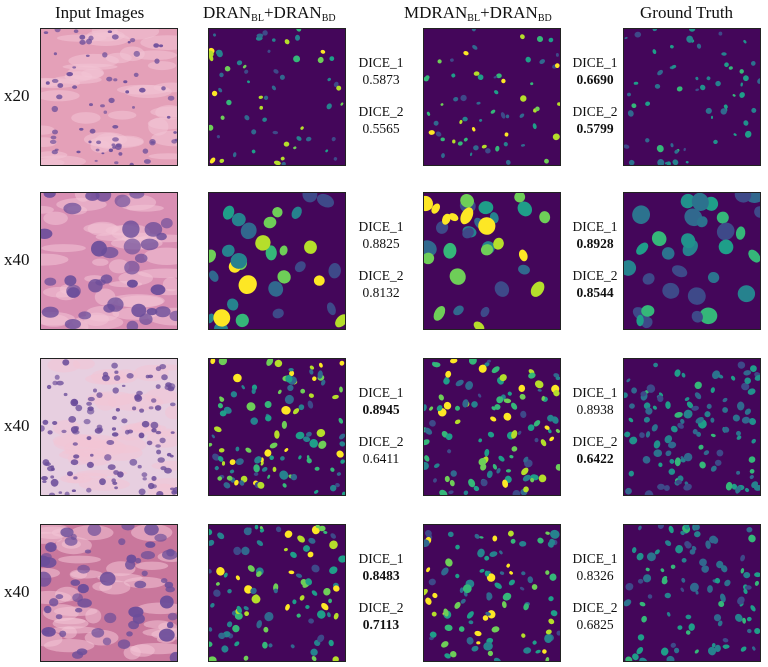 This screenshot has height=667, width=768. I want to click on header-model-mdran: MDRANBL+DRANBD, so click(478, 13).